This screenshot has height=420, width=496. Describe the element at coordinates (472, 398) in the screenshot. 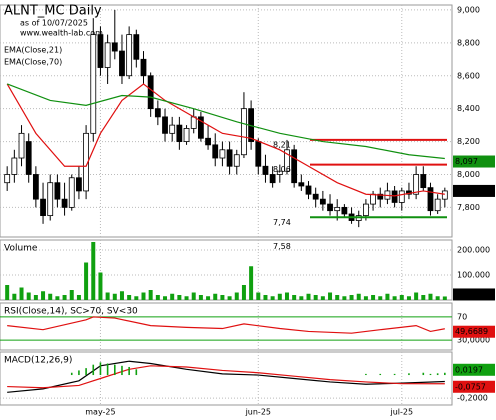

I see `y-tick-label: -0,2000` at that location.